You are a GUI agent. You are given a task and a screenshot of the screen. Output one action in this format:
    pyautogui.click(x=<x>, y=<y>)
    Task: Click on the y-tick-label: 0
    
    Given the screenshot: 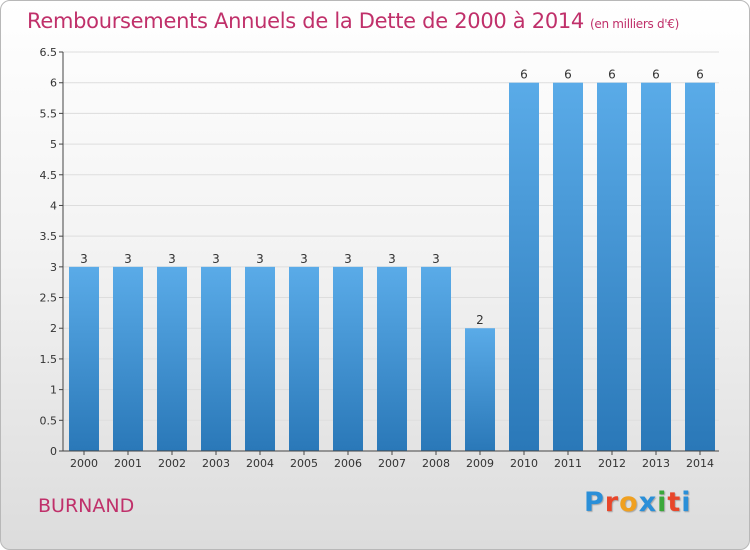 What is the action you would take?
    pyautogui.click(x=53, y=451)
    